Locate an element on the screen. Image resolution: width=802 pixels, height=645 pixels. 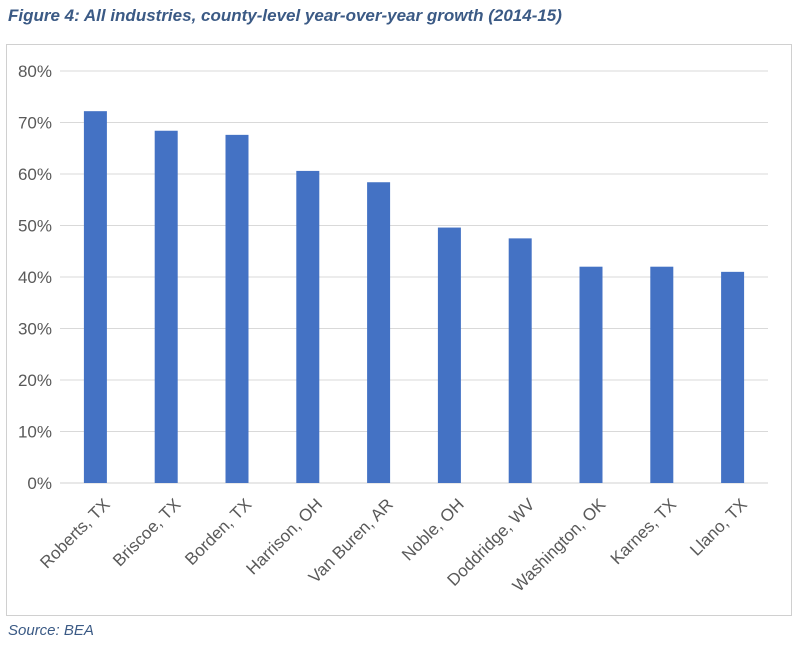
y-axis-ticks: 0% 10% 20% 30% 40% 50% 60% 70% 80% is located at coordinates (35, 277).